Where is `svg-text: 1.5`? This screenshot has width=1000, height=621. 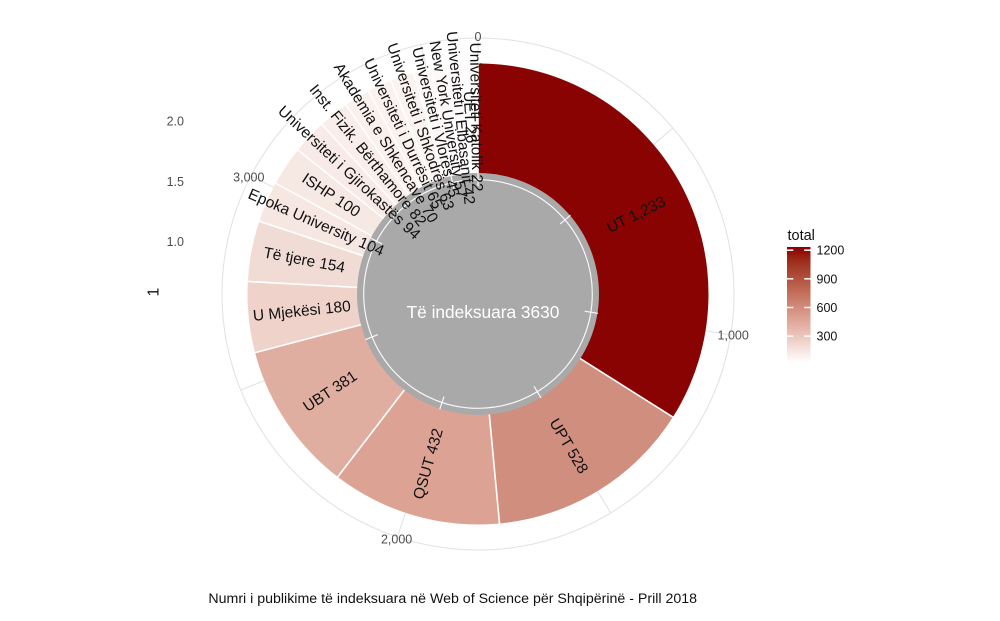
svg-text: 1.5 is located at coordinates (175, 182).